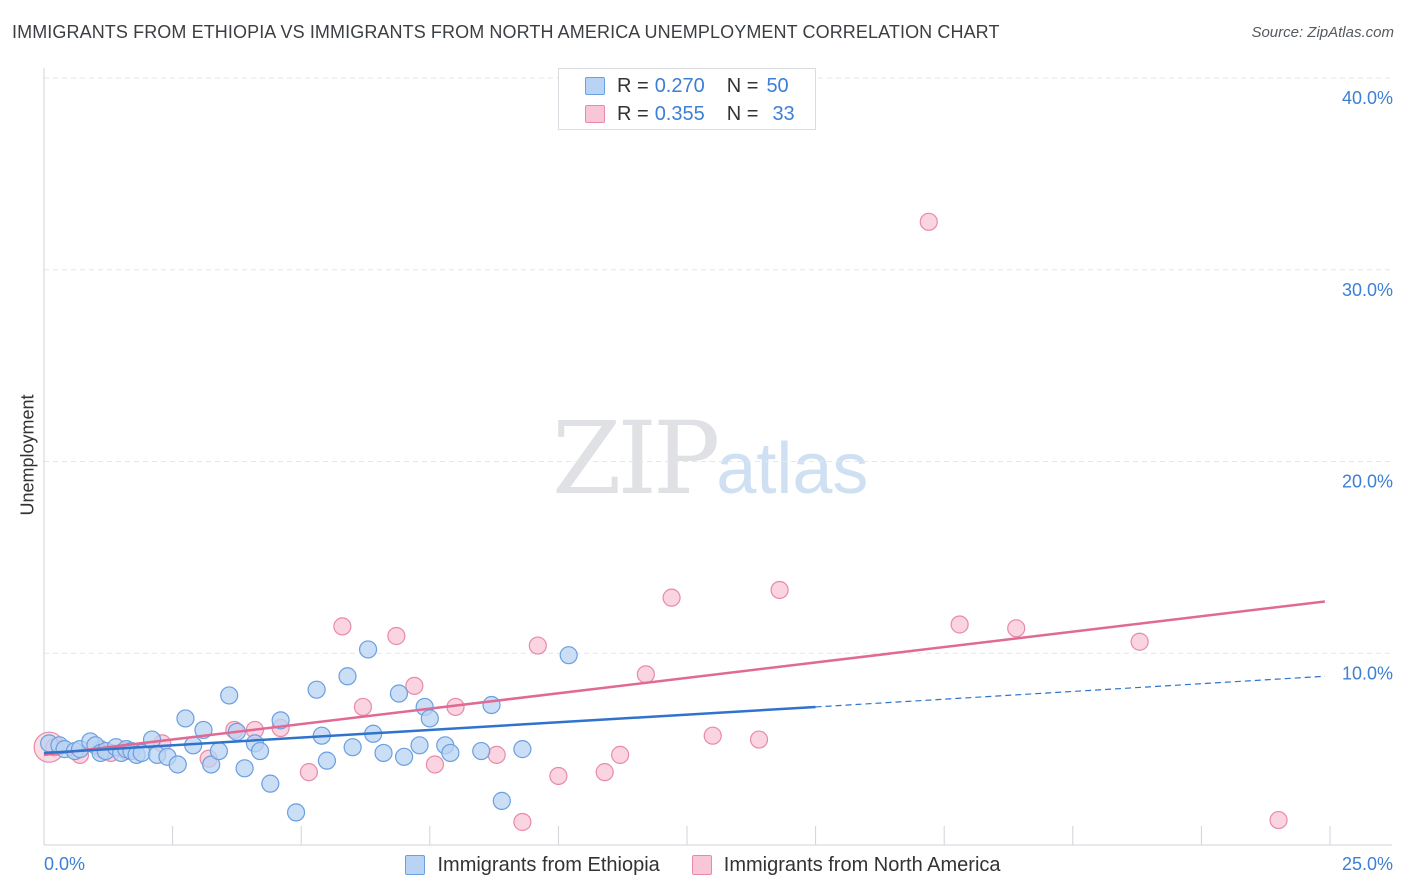  Describe the element at coordinates (548, 864) in the screenshot. I see `legend-label-ethiopia: Immigrants from Ethiopia` at that location.